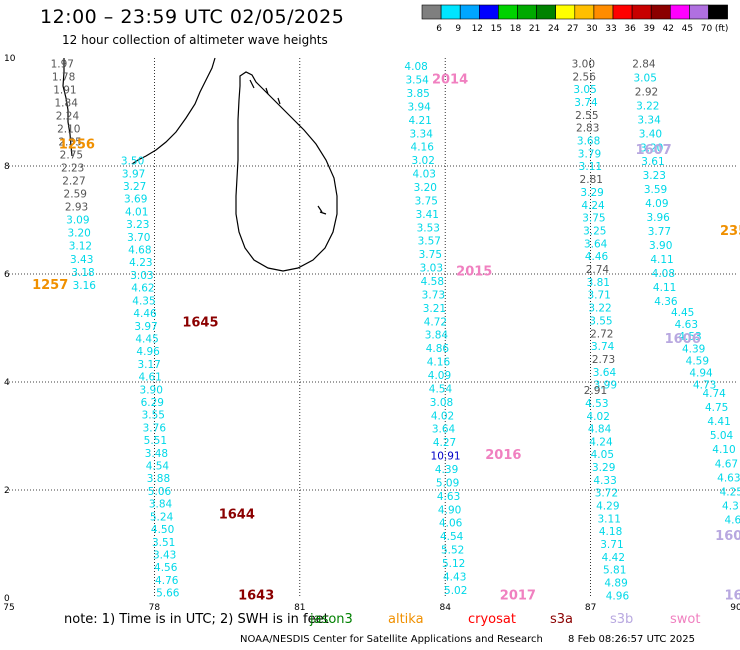 This screenshot has height=650, width=740. What do you see at coordinates (148, 365) in the screenshot?
I see `wave-height-value: 3.17` at bounding box center [148, 365].